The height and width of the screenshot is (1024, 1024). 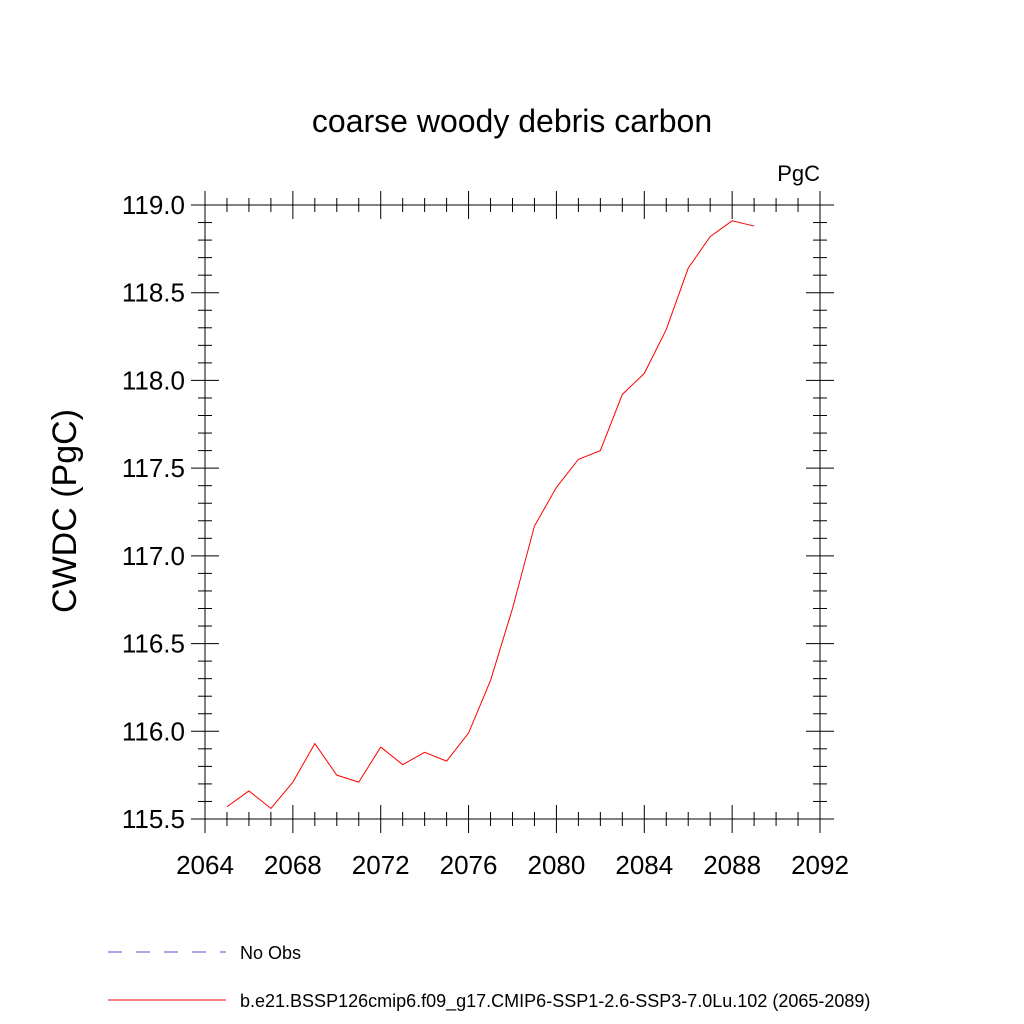 I want to click on legend-label: No Obs, so click(x=270, y=953).